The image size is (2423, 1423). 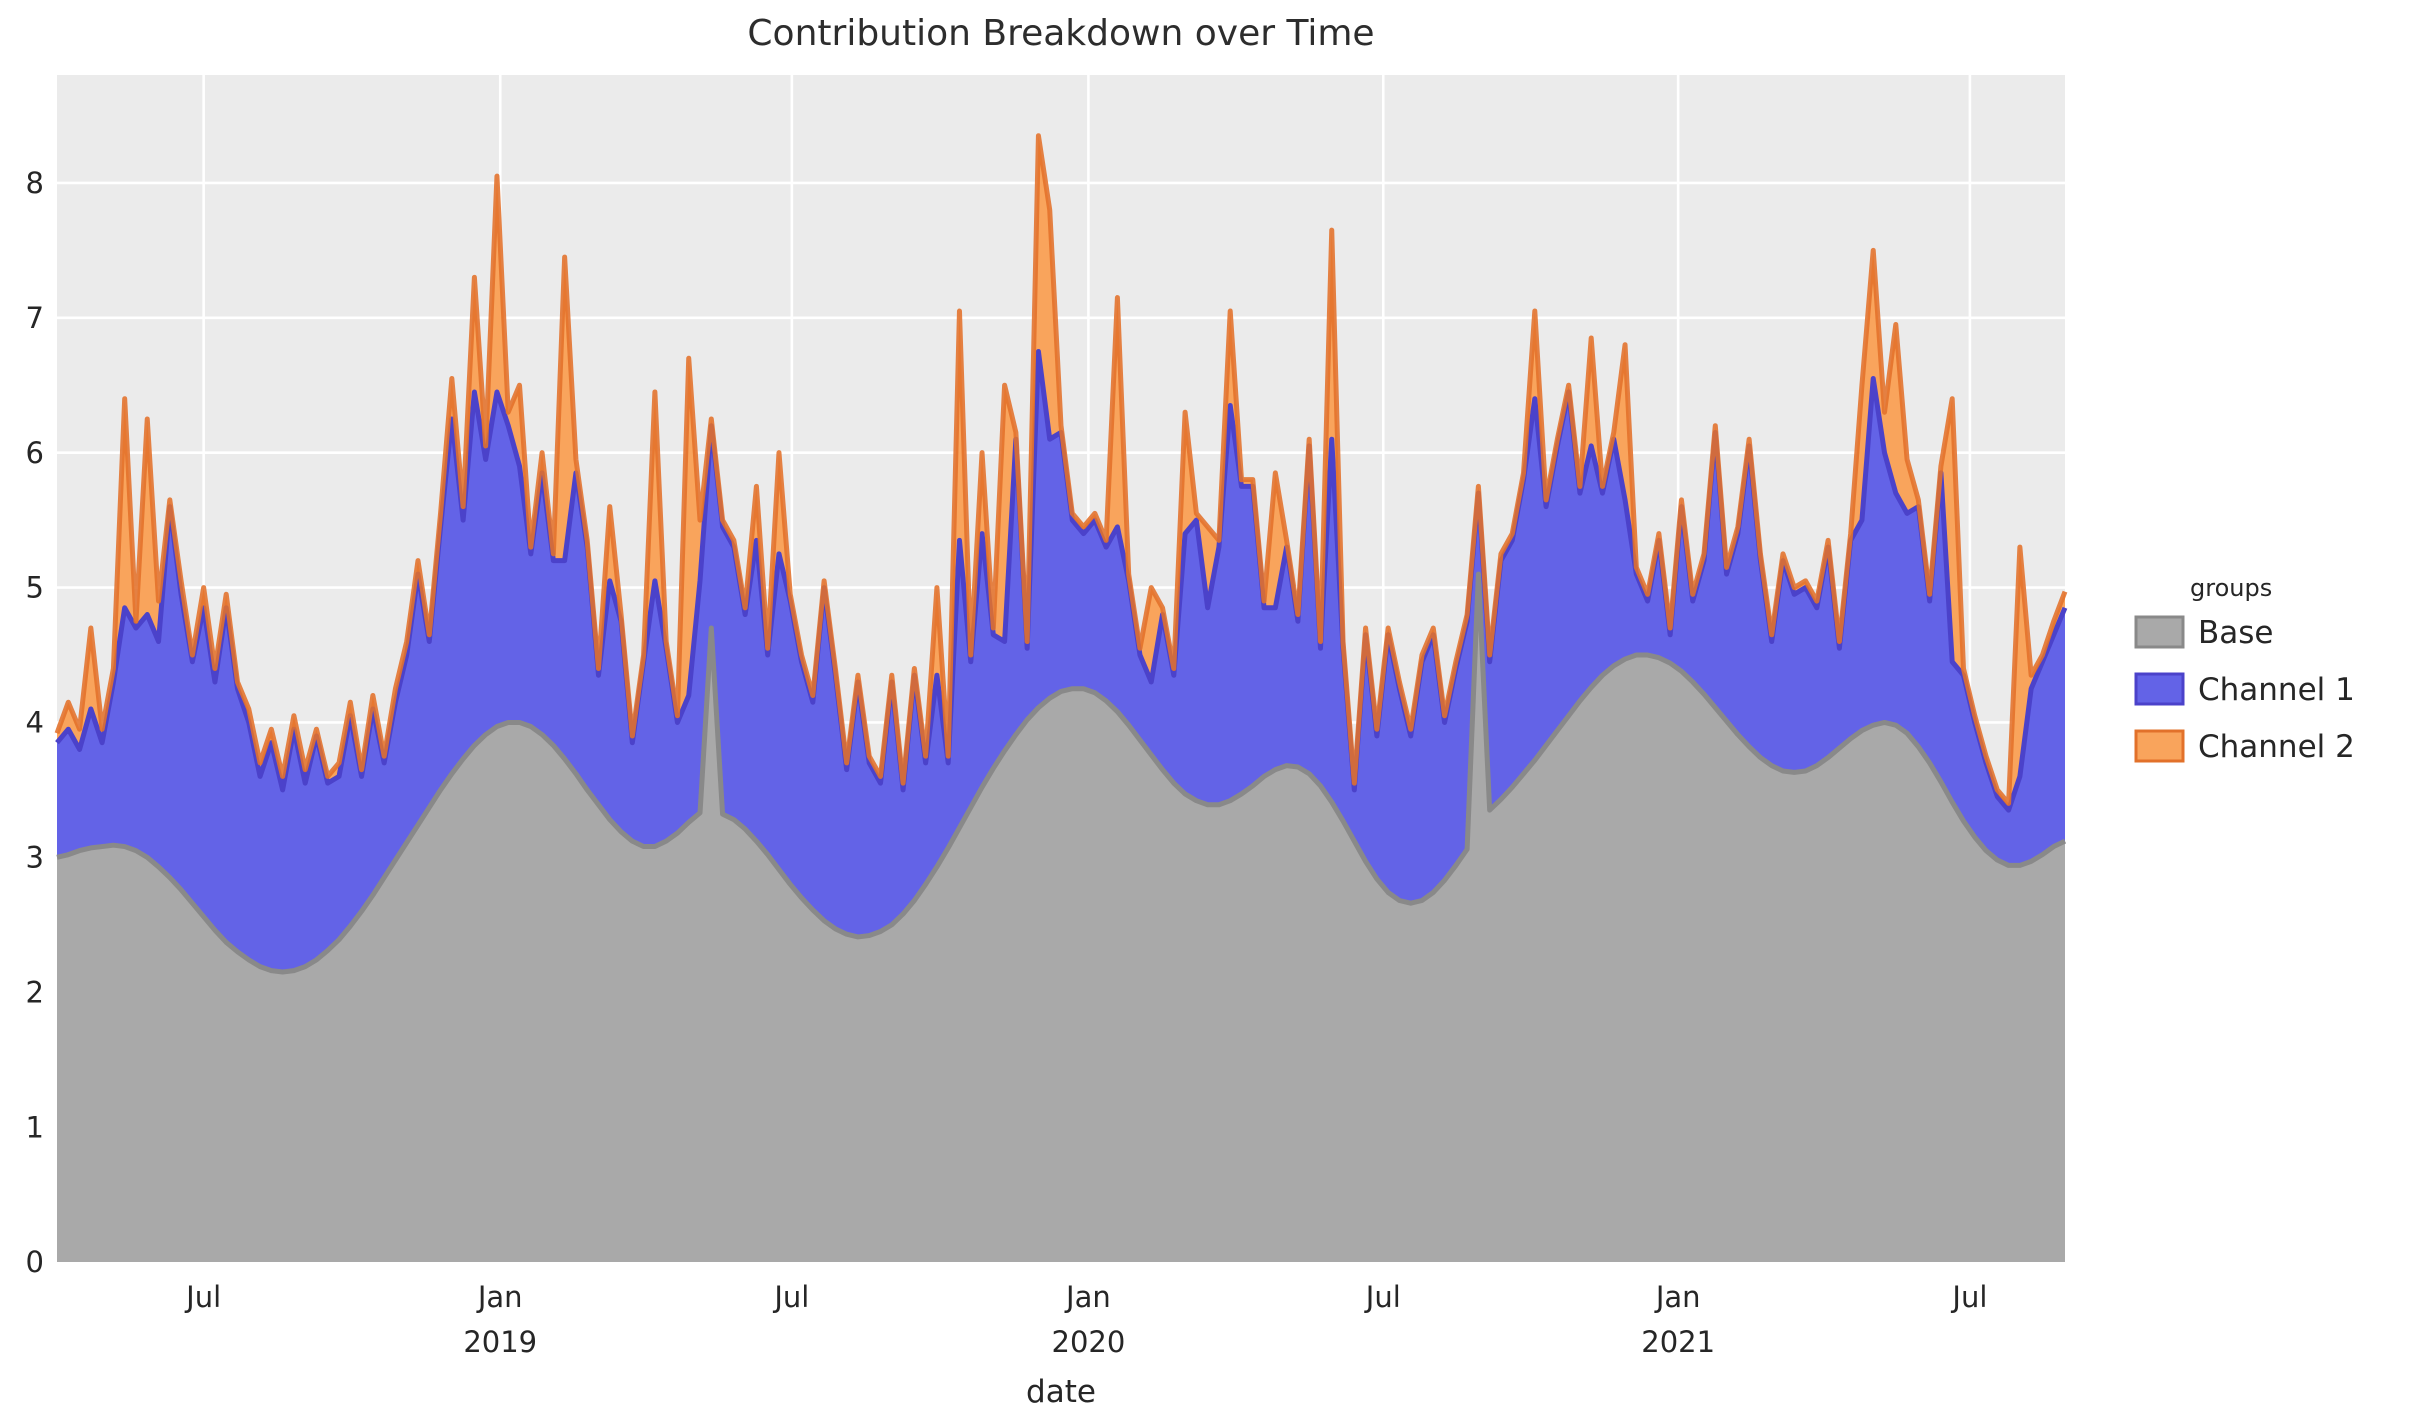 I want to click on legend-title: groups, so click(x=2231, y=588).